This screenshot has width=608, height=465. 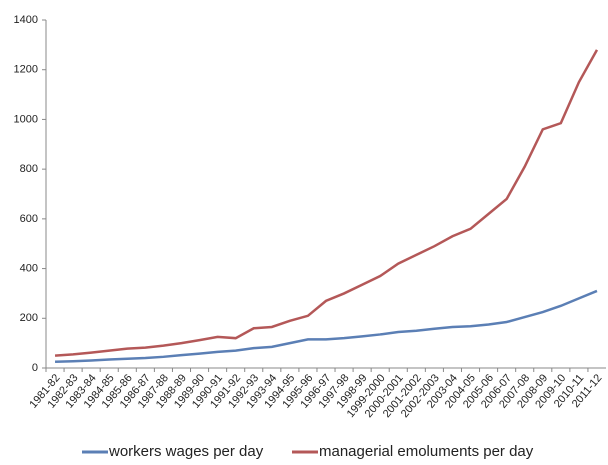 What do you see at coordinates (35, 368) in the screenshot?
I see `y-tick-label: 0` at bounding box center [35, 368].